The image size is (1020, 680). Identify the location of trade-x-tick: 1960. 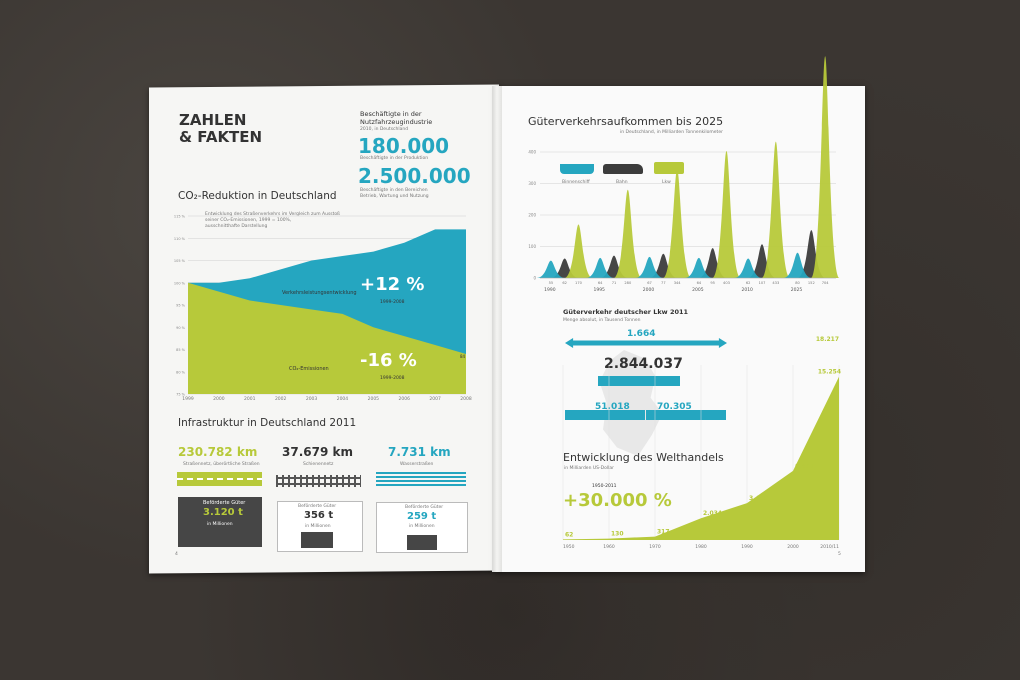
(609, 547).